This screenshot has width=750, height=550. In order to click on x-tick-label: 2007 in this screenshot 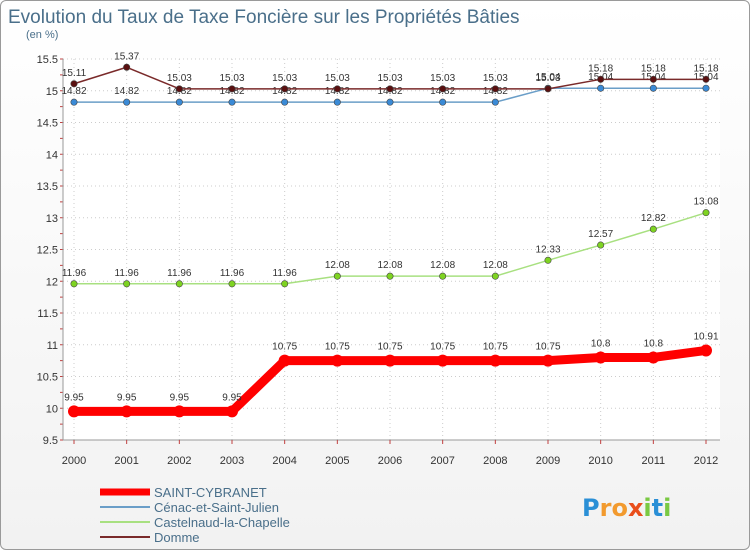, I will do `click(442, 461)`.